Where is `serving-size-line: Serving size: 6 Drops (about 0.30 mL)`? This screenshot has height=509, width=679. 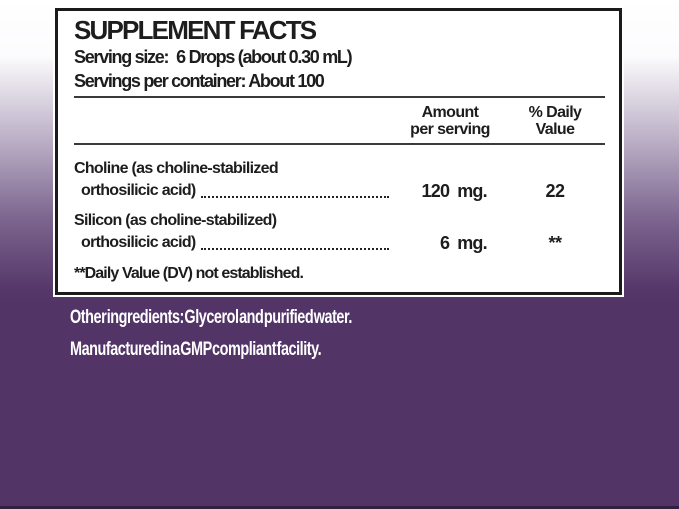
serving-size-line: Serving size: 6 Drops (about 0.30 mL) is located at coordinates (339, 57).